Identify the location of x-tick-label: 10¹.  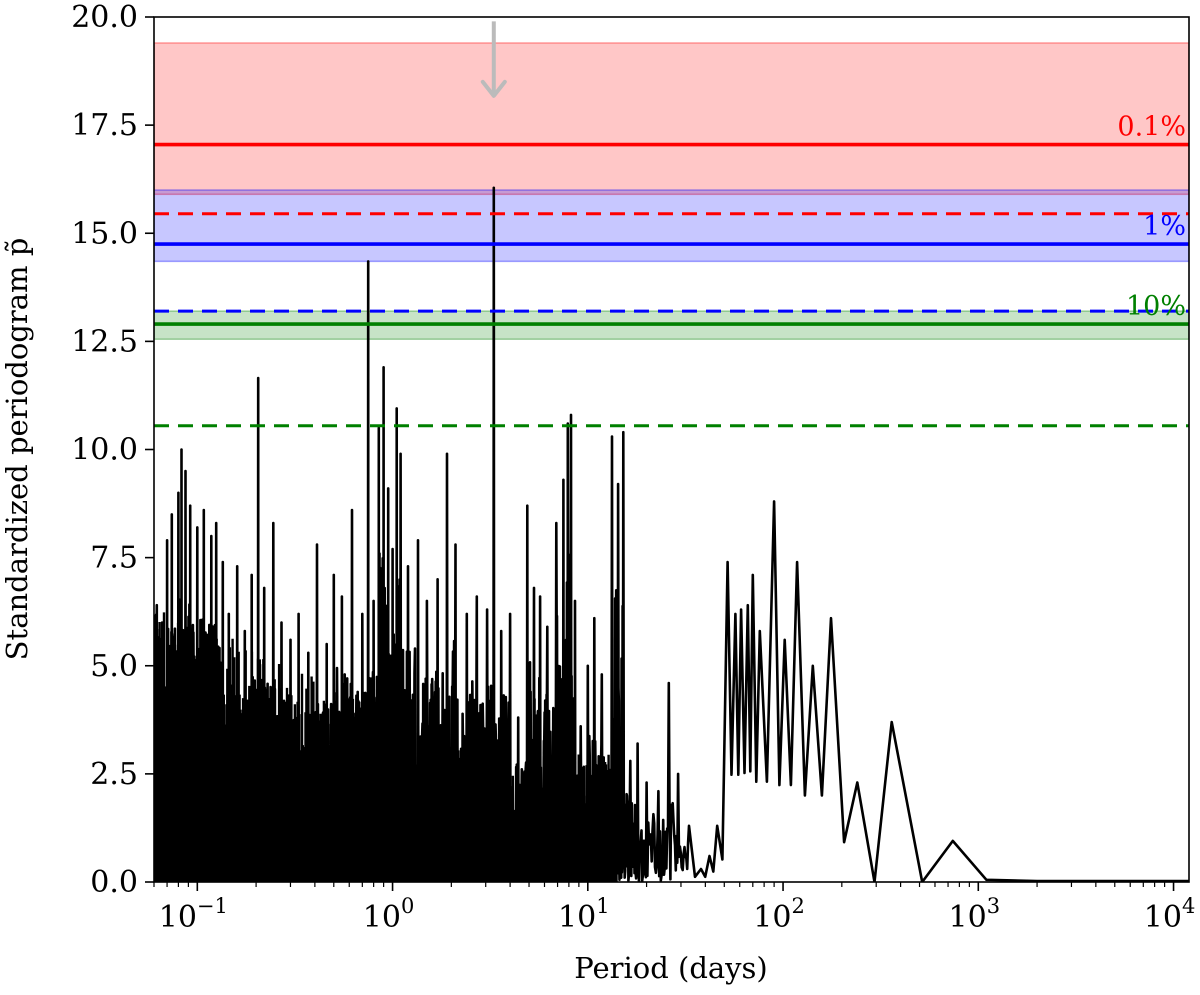
(584, 914).